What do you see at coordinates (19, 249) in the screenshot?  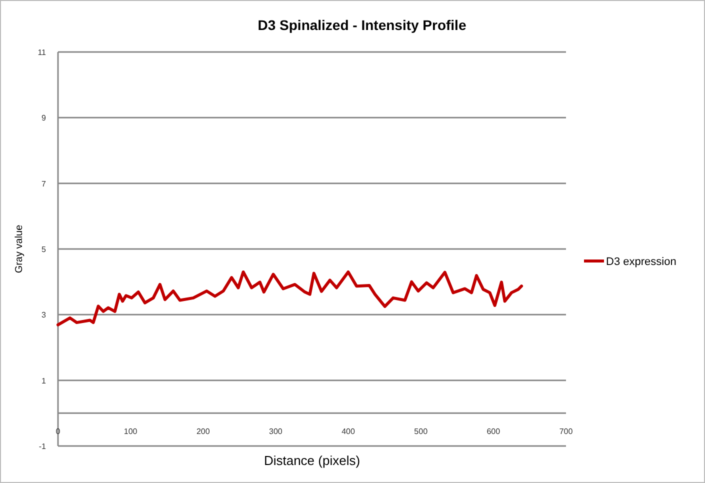 I see `y-axis-title: Gray value` at bounding box center [19, 249].